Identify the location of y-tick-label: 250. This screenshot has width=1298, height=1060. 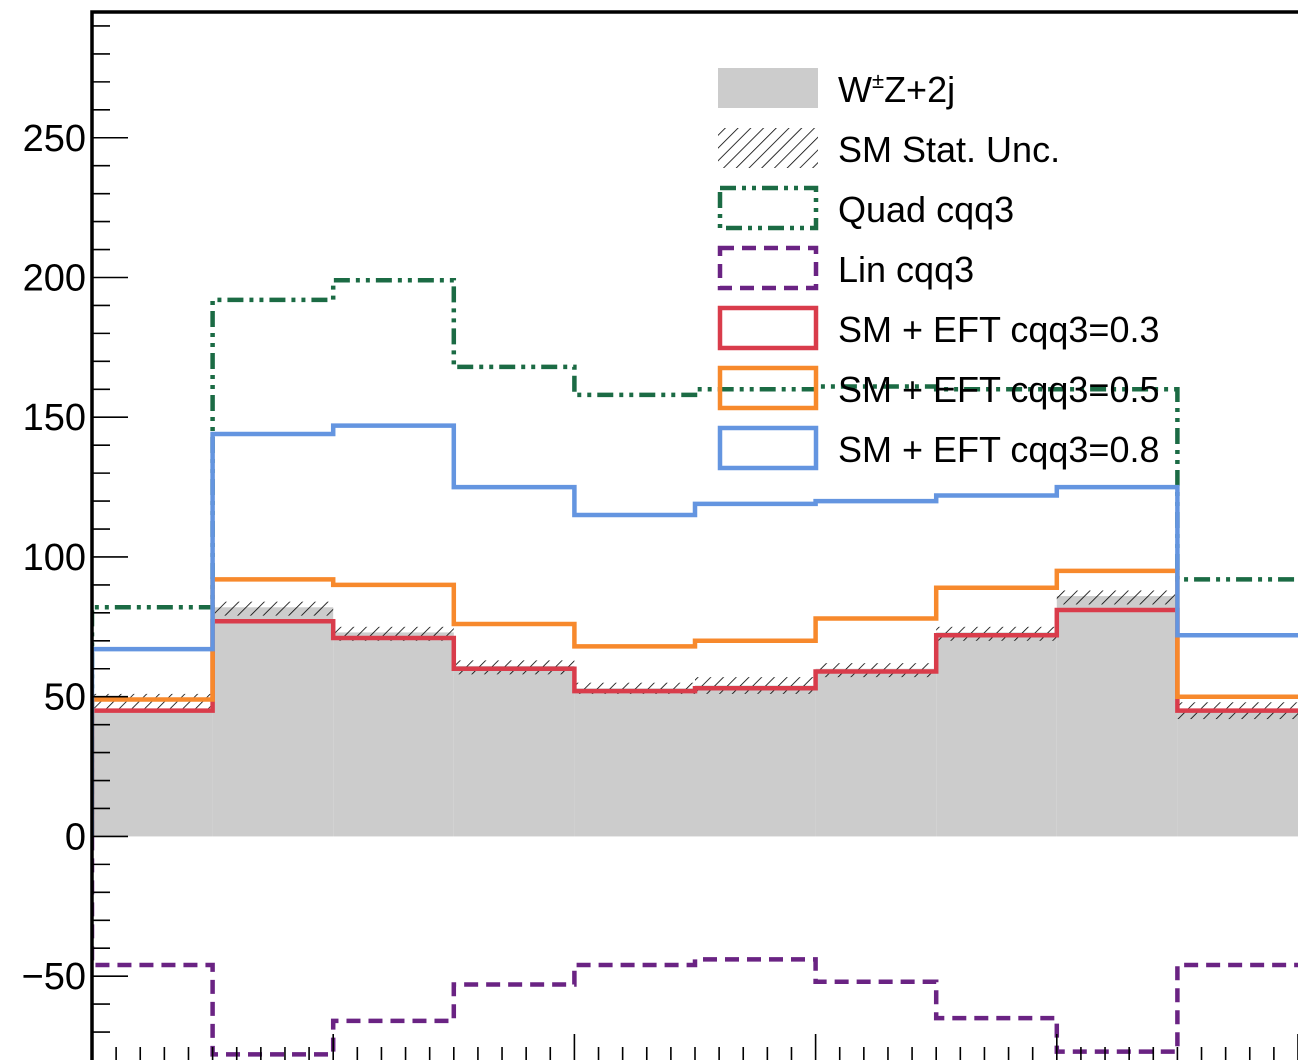
(54, 139).